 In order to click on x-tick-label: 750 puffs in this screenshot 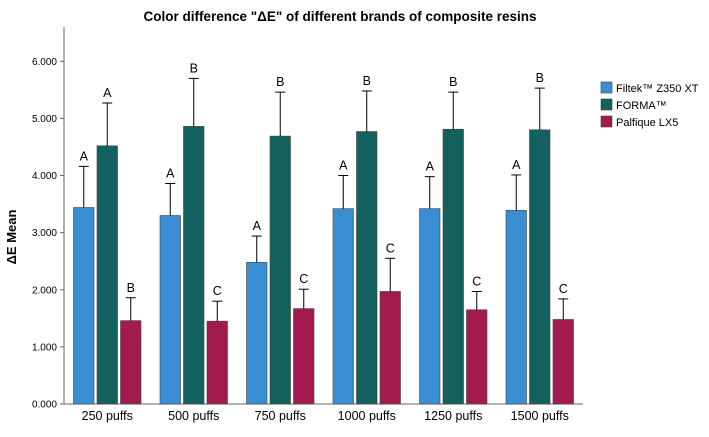, I will do `click(280, 416)`.